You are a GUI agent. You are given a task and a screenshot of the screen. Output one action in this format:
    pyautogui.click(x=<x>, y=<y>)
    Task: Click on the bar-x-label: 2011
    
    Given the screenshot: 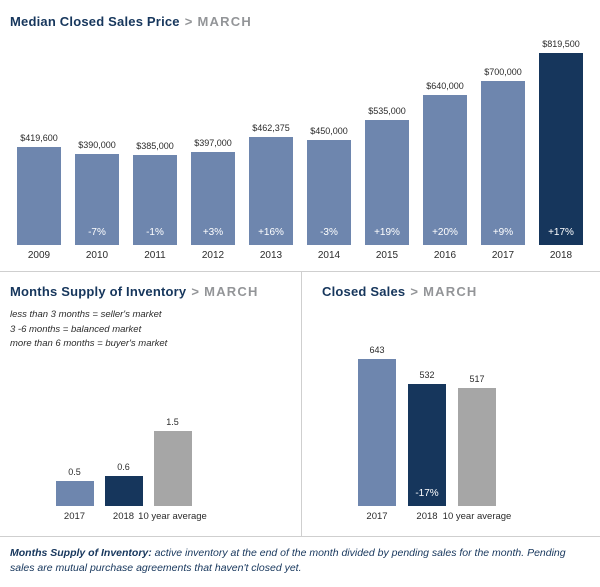 What is the action you would take?
    pyautogui.click(x=155, y=255)
    